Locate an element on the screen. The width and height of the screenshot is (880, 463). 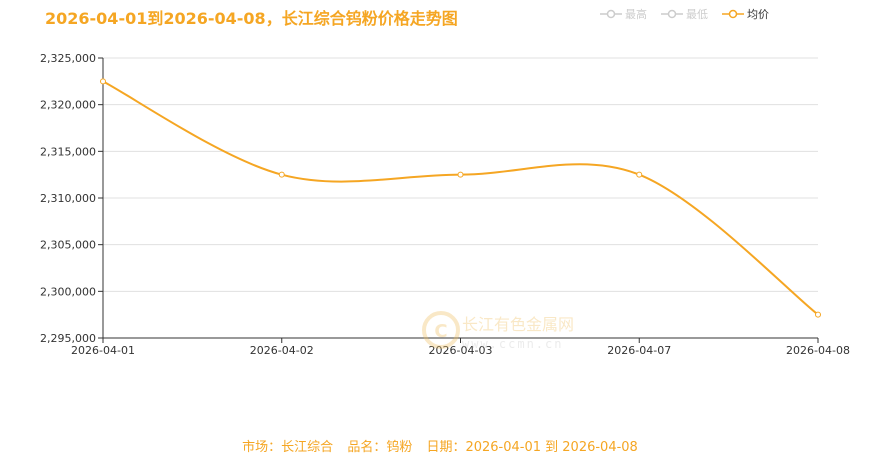
chart-title: 2026-04-01到2026-04-08，长江综合钨粉价格走势图 is located at coordinates (251, 18).